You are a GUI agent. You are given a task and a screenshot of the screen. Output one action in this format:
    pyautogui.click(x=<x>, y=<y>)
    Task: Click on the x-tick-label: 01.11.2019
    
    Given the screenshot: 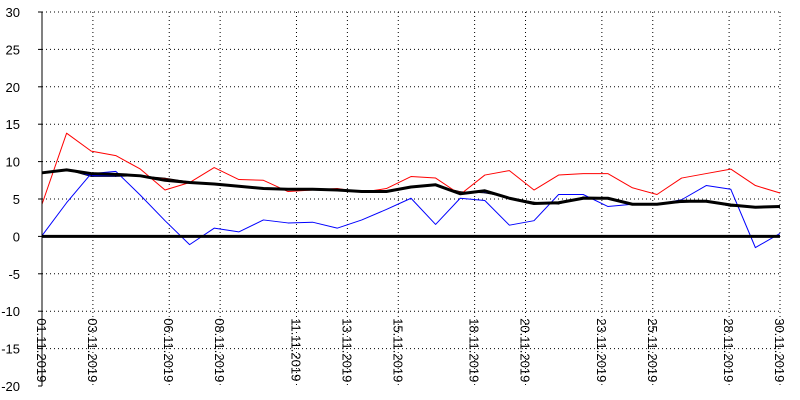 What is the action you would take?
    pyautogui.click(x=41, y=350)
    